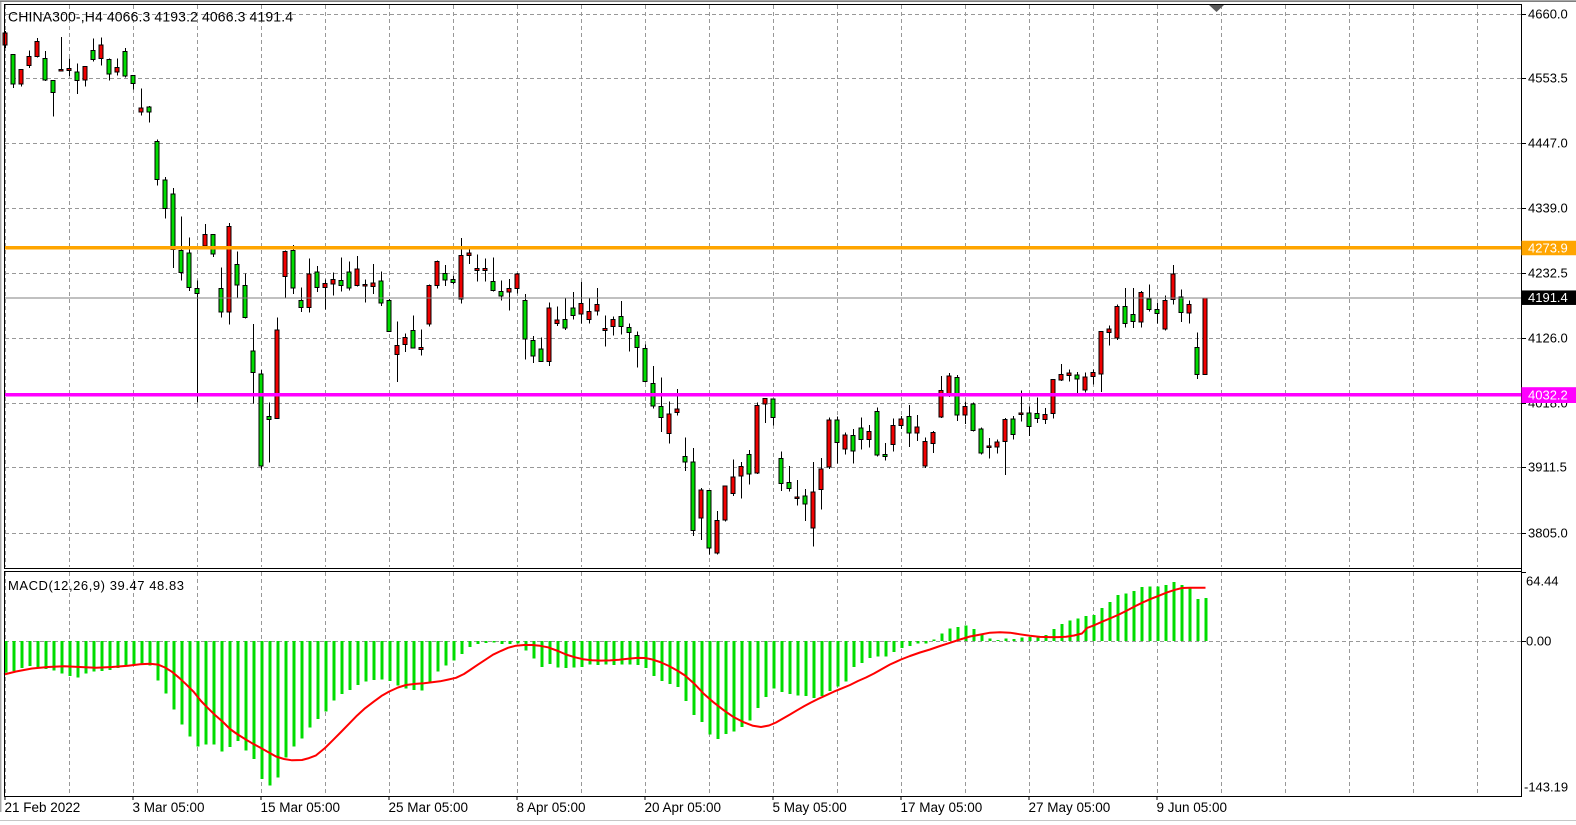  Describe the element at coordinates (150, 17) in the screenshot. I see `svg-text:CHINA300-,H4 4066.3 4193.2 40: CHINA300-,H4 4066.3 4193.2 4066.3 4191.4` at that location.